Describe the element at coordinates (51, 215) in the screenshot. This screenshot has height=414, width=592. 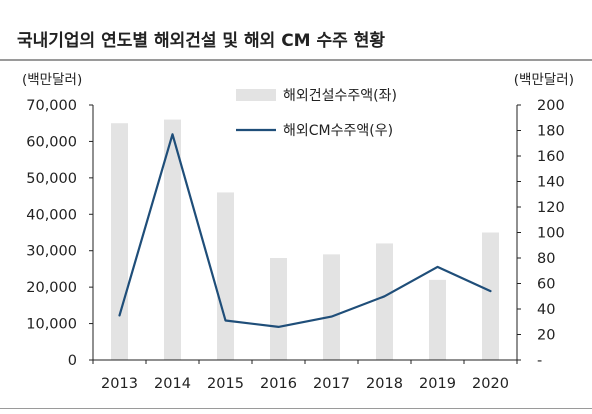
I see `left-tick-label: 40,000` at that location.